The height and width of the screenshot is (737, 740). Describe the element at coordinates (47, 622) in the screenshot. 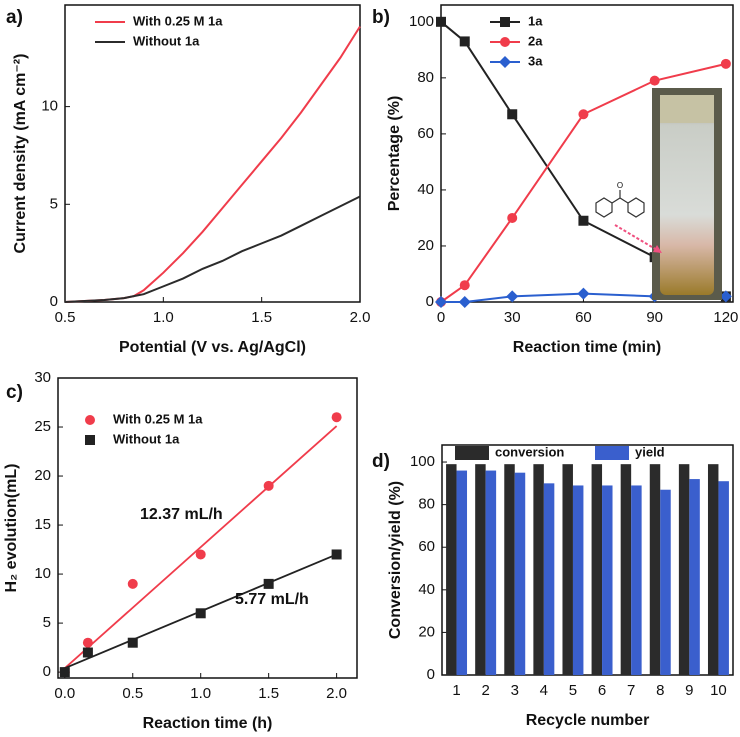

I see `y-tick-label: 5` at that location.